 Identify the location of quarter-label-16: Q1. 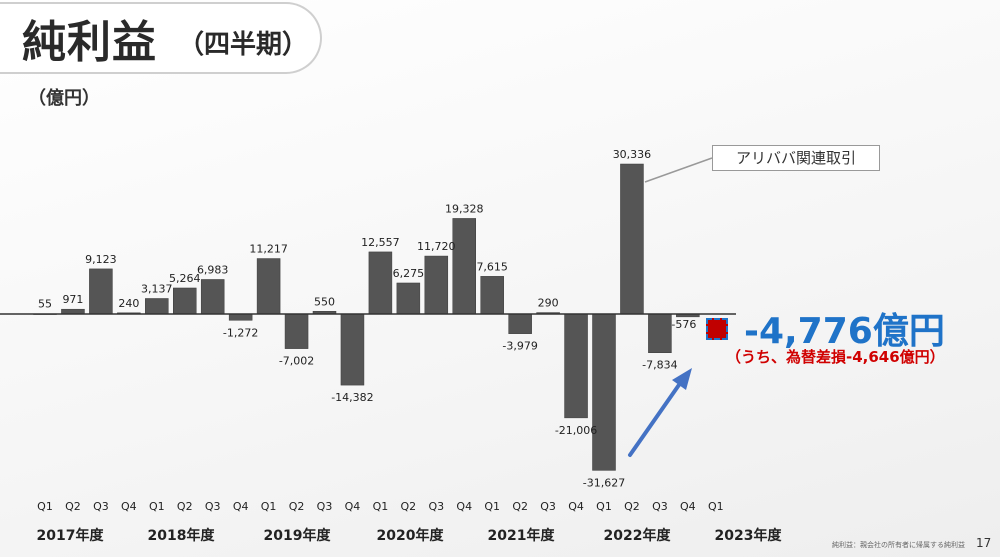
(492, 506).